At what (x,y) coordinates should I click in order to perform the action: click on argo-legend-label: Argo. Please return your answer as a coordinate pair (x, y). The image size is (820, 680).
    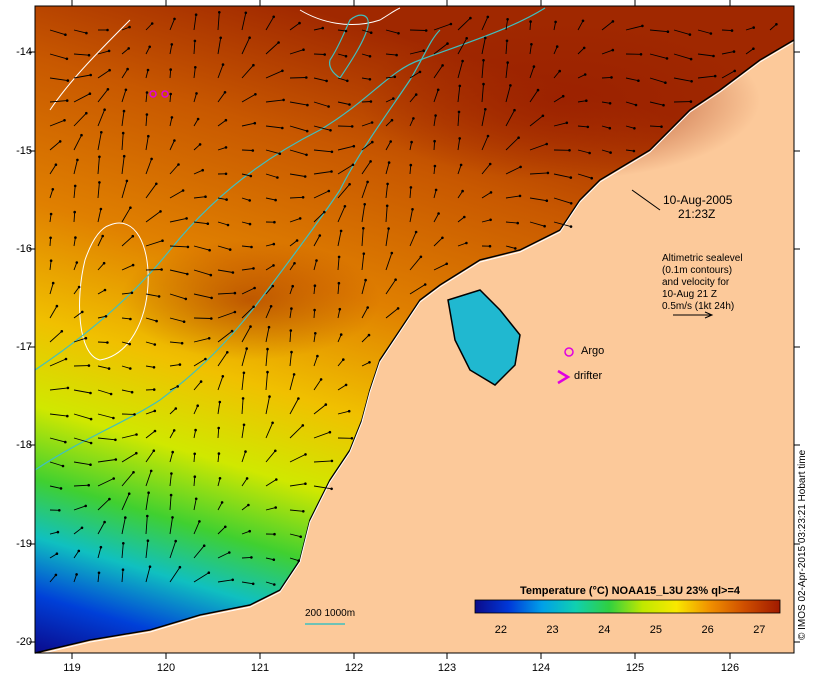
    Looking at the image, I should click on (593, 351).